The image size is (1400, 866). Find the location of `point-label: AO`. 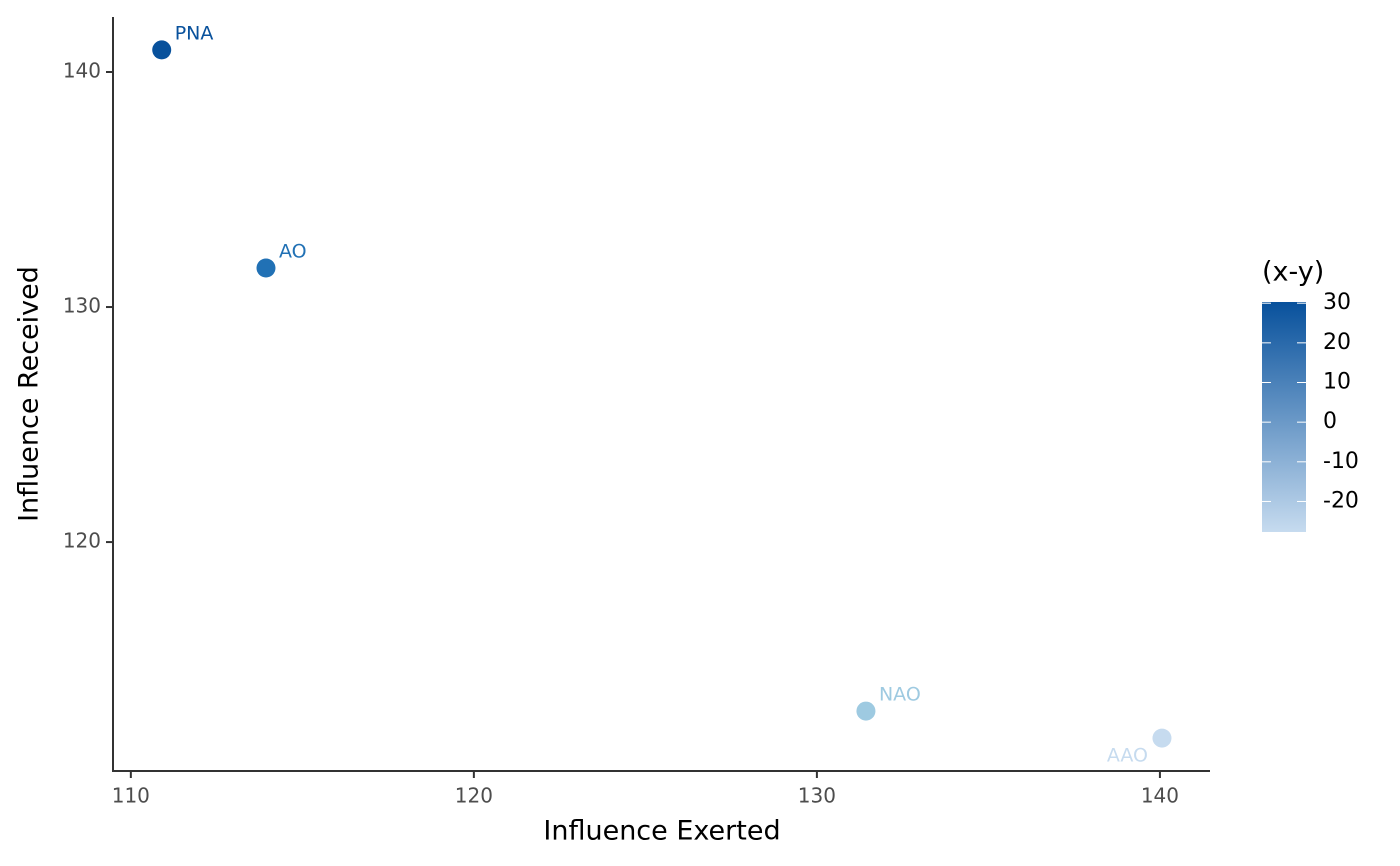

point-label: AO is located at coordinates (293, 252).